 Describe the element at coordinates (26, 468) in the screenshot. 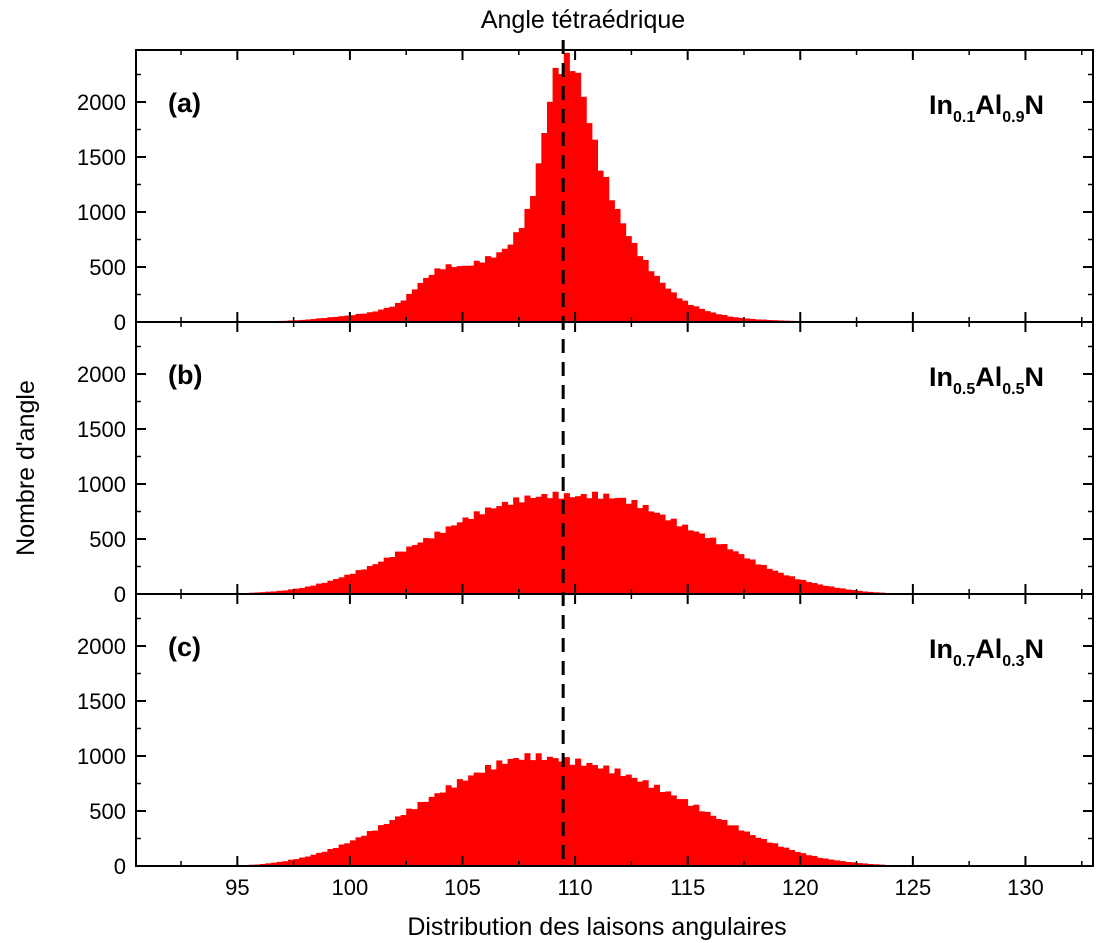

I see `y-axis-label: Nombre d'angle` at that location.